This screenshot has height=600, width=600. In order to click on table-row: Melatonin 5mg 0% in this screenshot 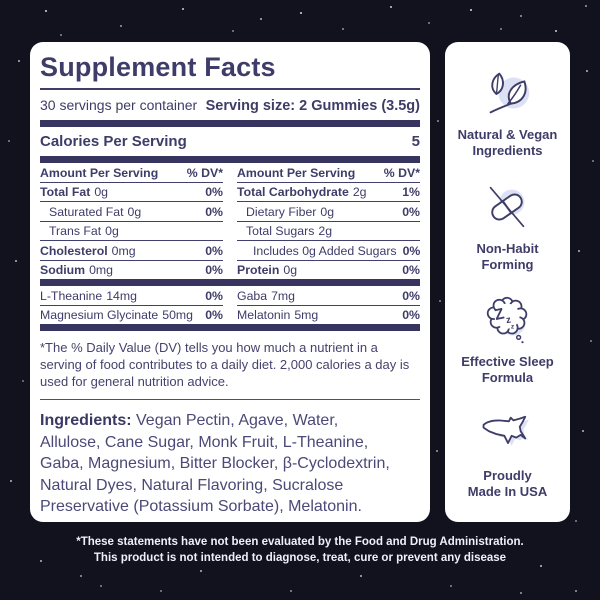, I will do `click(328, 315)`.